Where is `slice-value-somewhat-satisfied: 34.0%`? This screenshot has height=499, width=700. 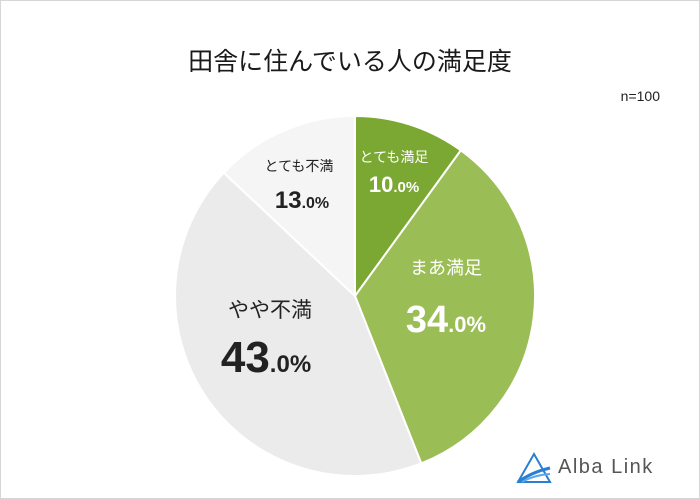
slice-value-somewhat-satisfied: 34.0% is located at coordinates (446, 320).